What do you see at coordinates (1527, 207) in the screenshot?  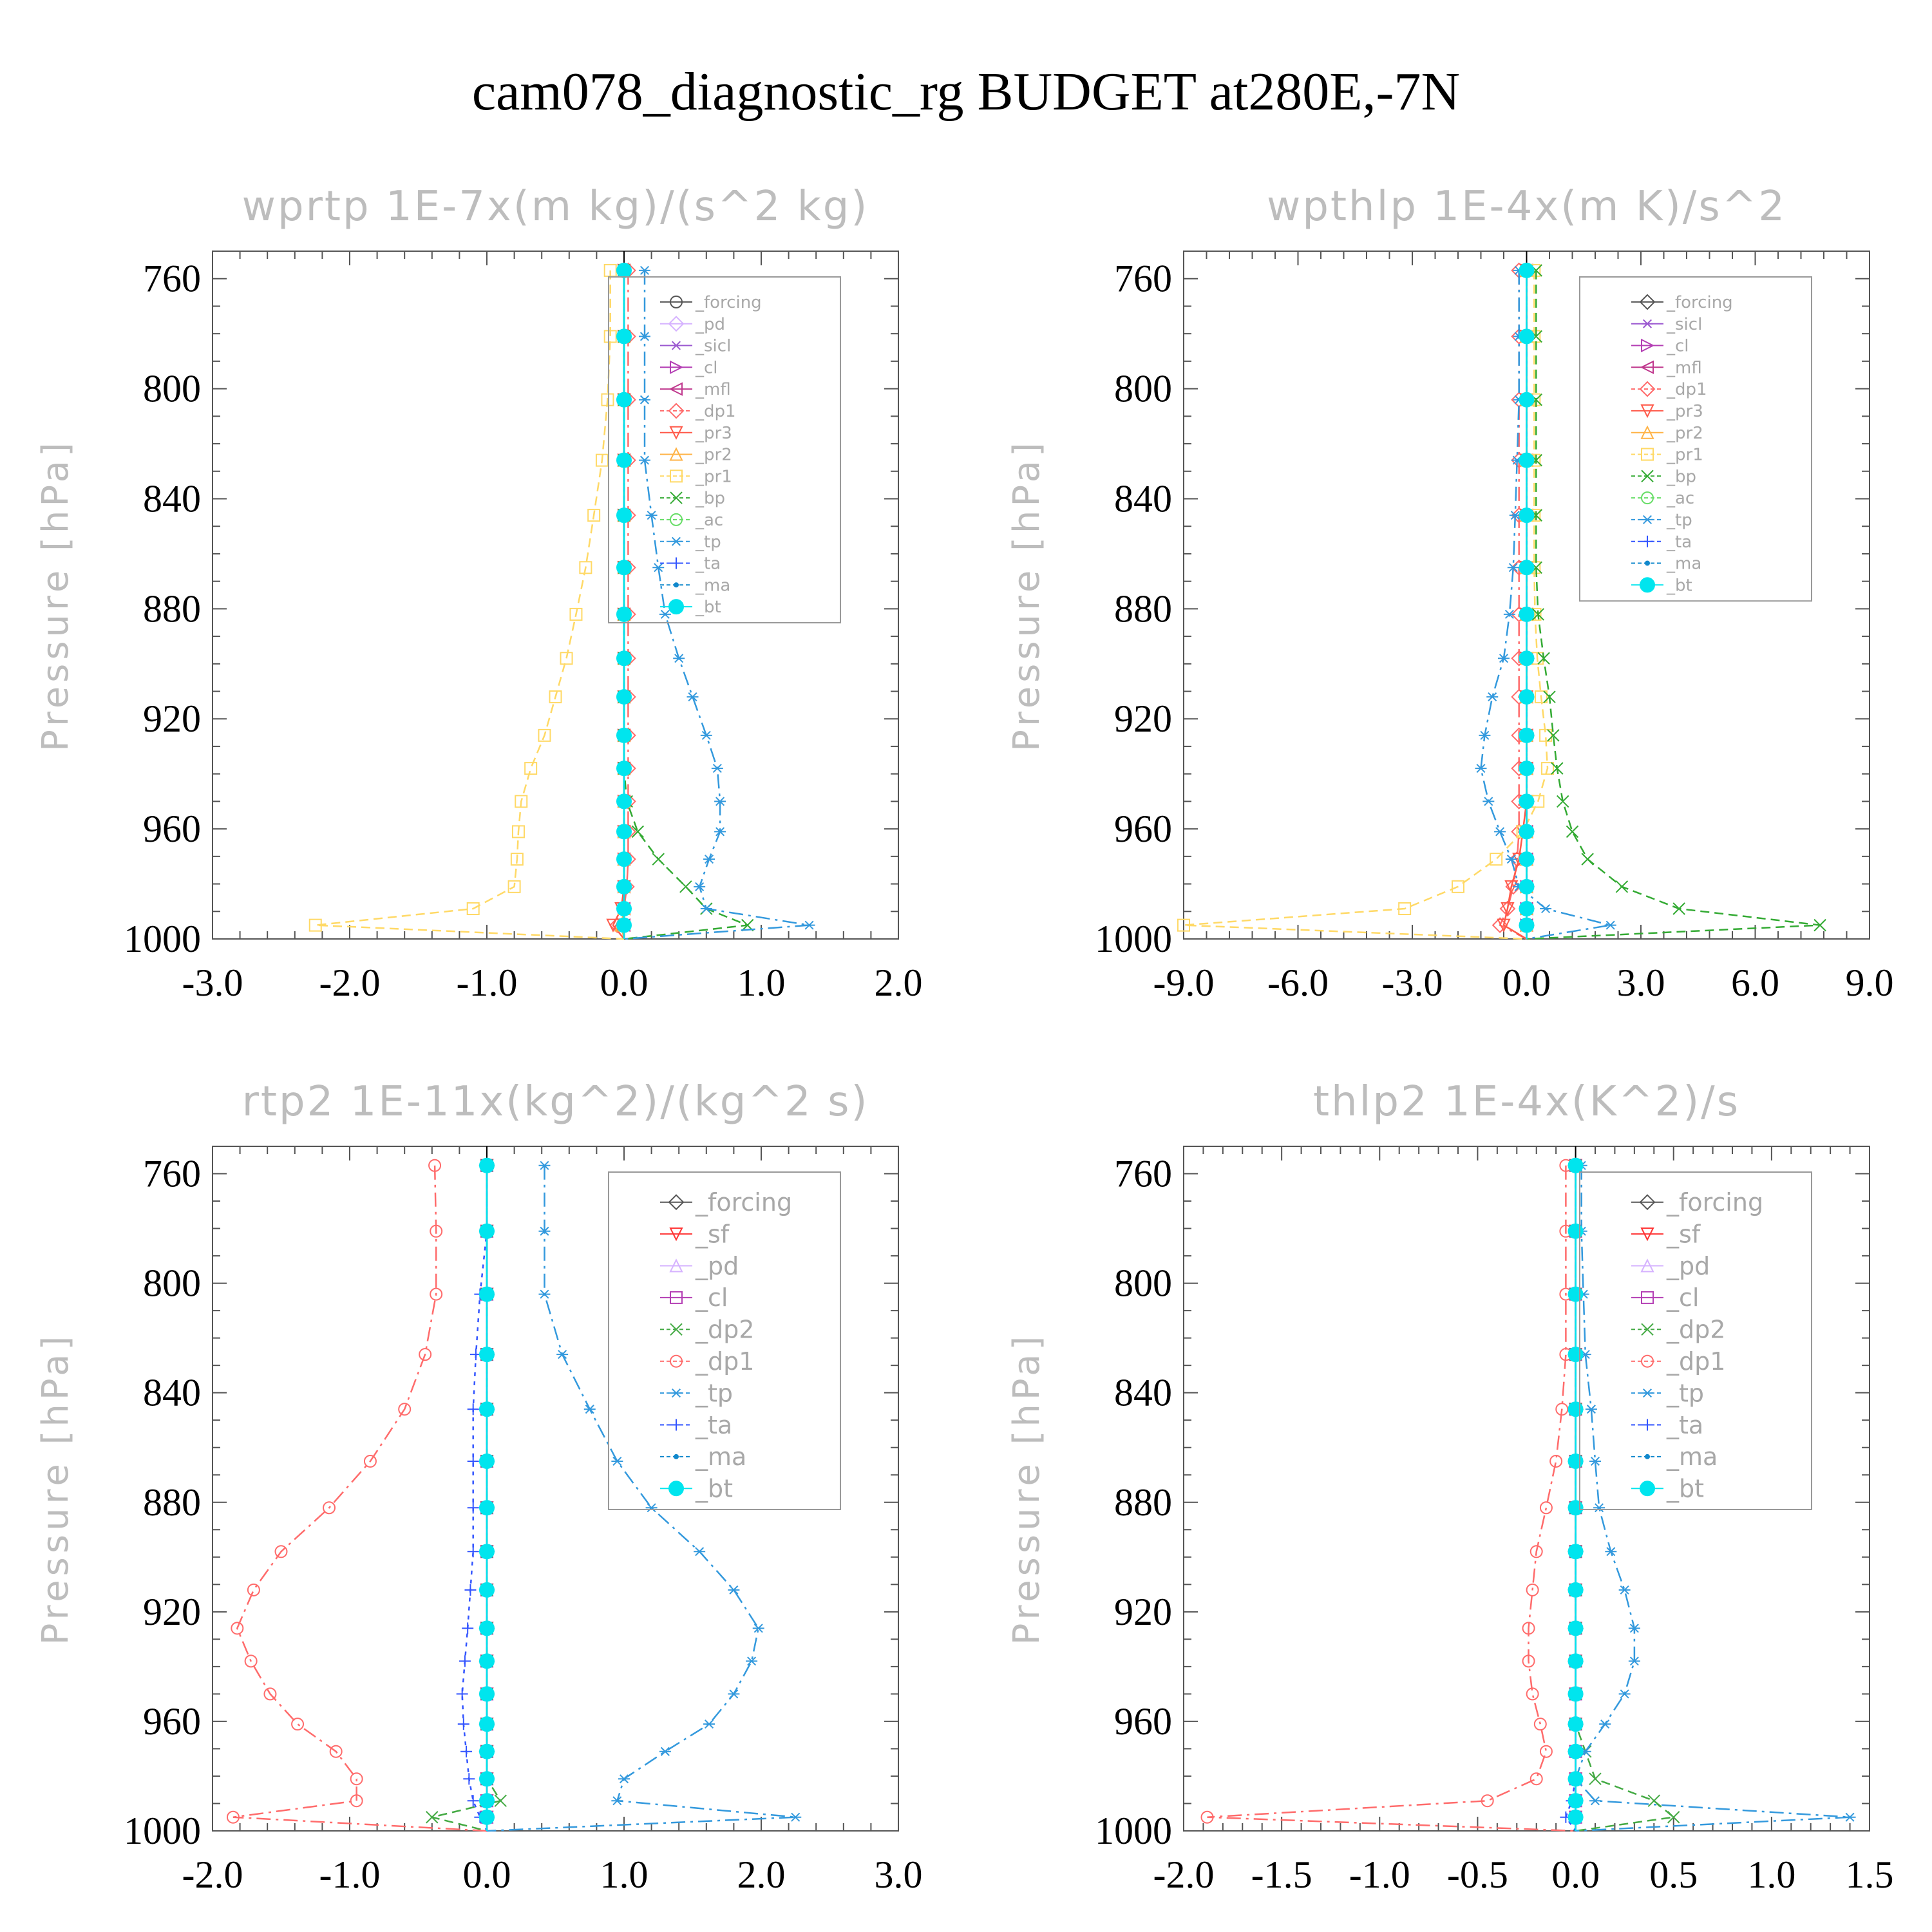 I see `panel-title: wpthlp 1E-4x(m K)/s^2` at bounding box center [1527, 207].